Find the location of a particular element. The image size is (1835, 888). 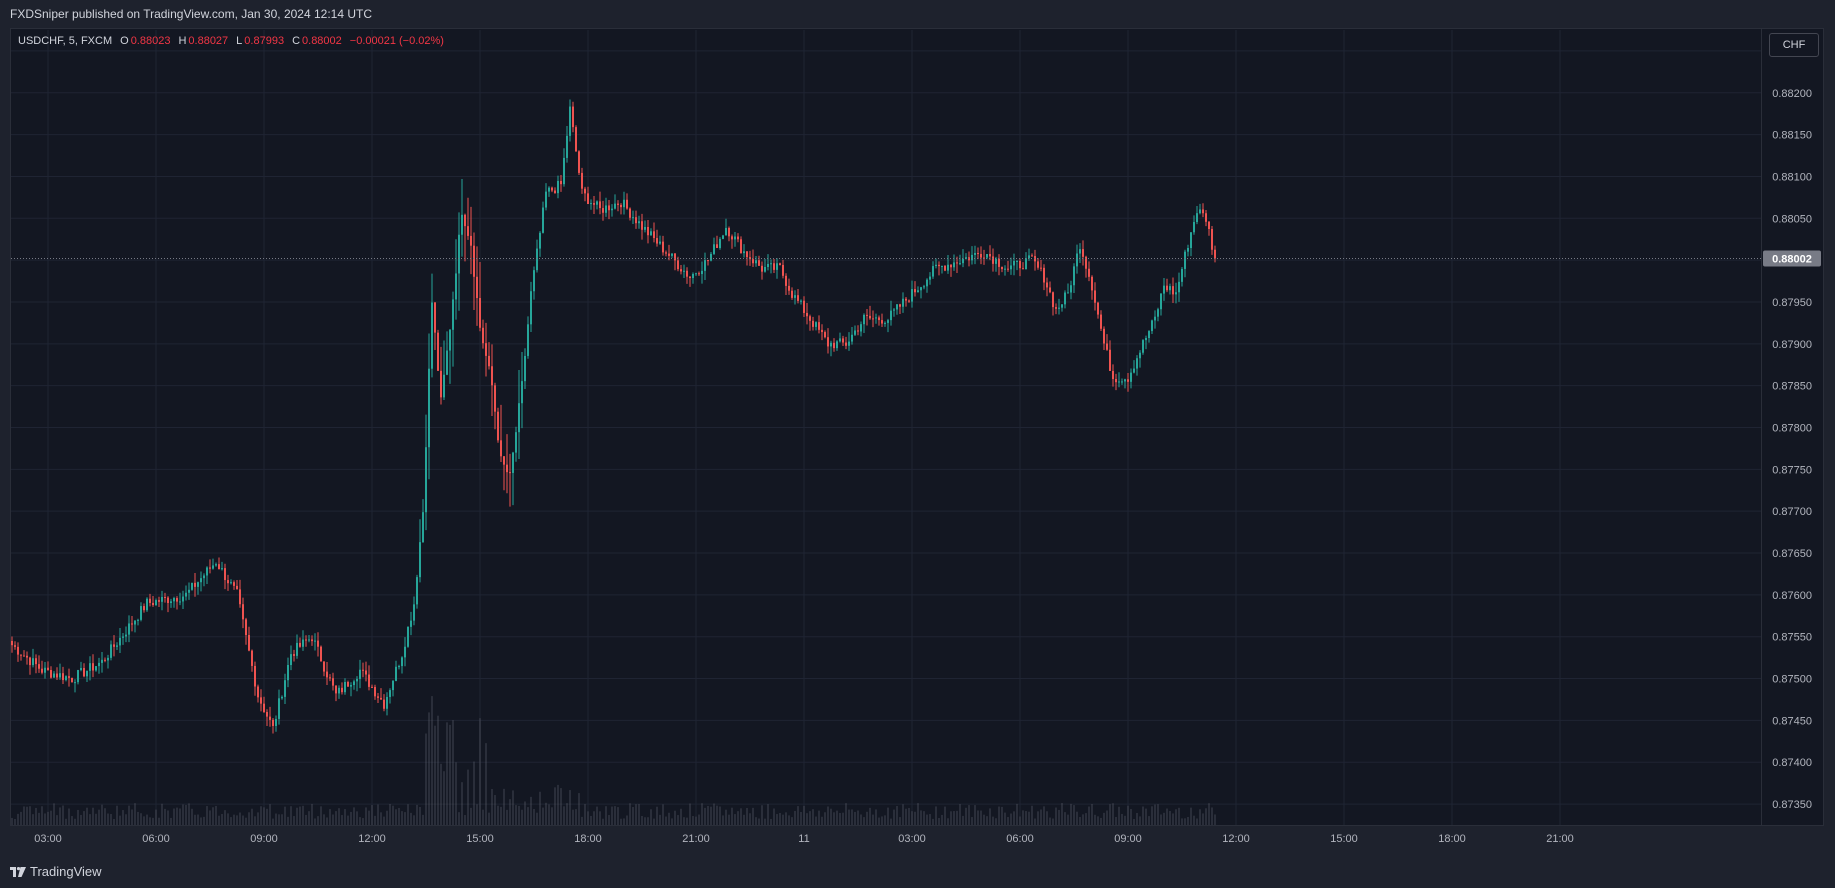

price-scale is located at coordinates (1793, 427).